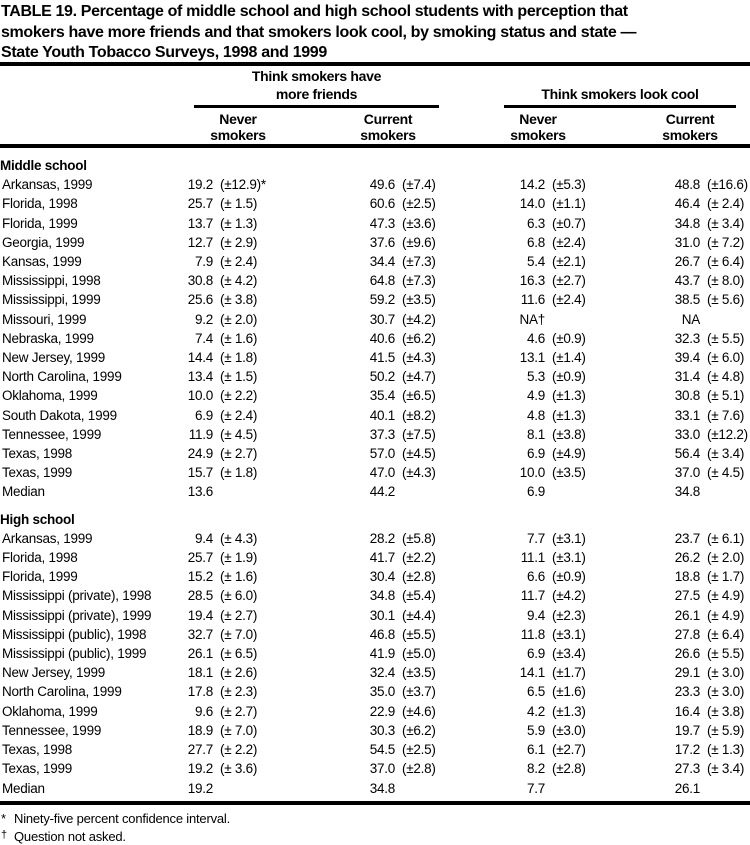 The image size is (750, 845). What do you see at coordinates (382, 730) in the screenshot?
I see `value-cell: 30.3` at bounding box center [382, 730].